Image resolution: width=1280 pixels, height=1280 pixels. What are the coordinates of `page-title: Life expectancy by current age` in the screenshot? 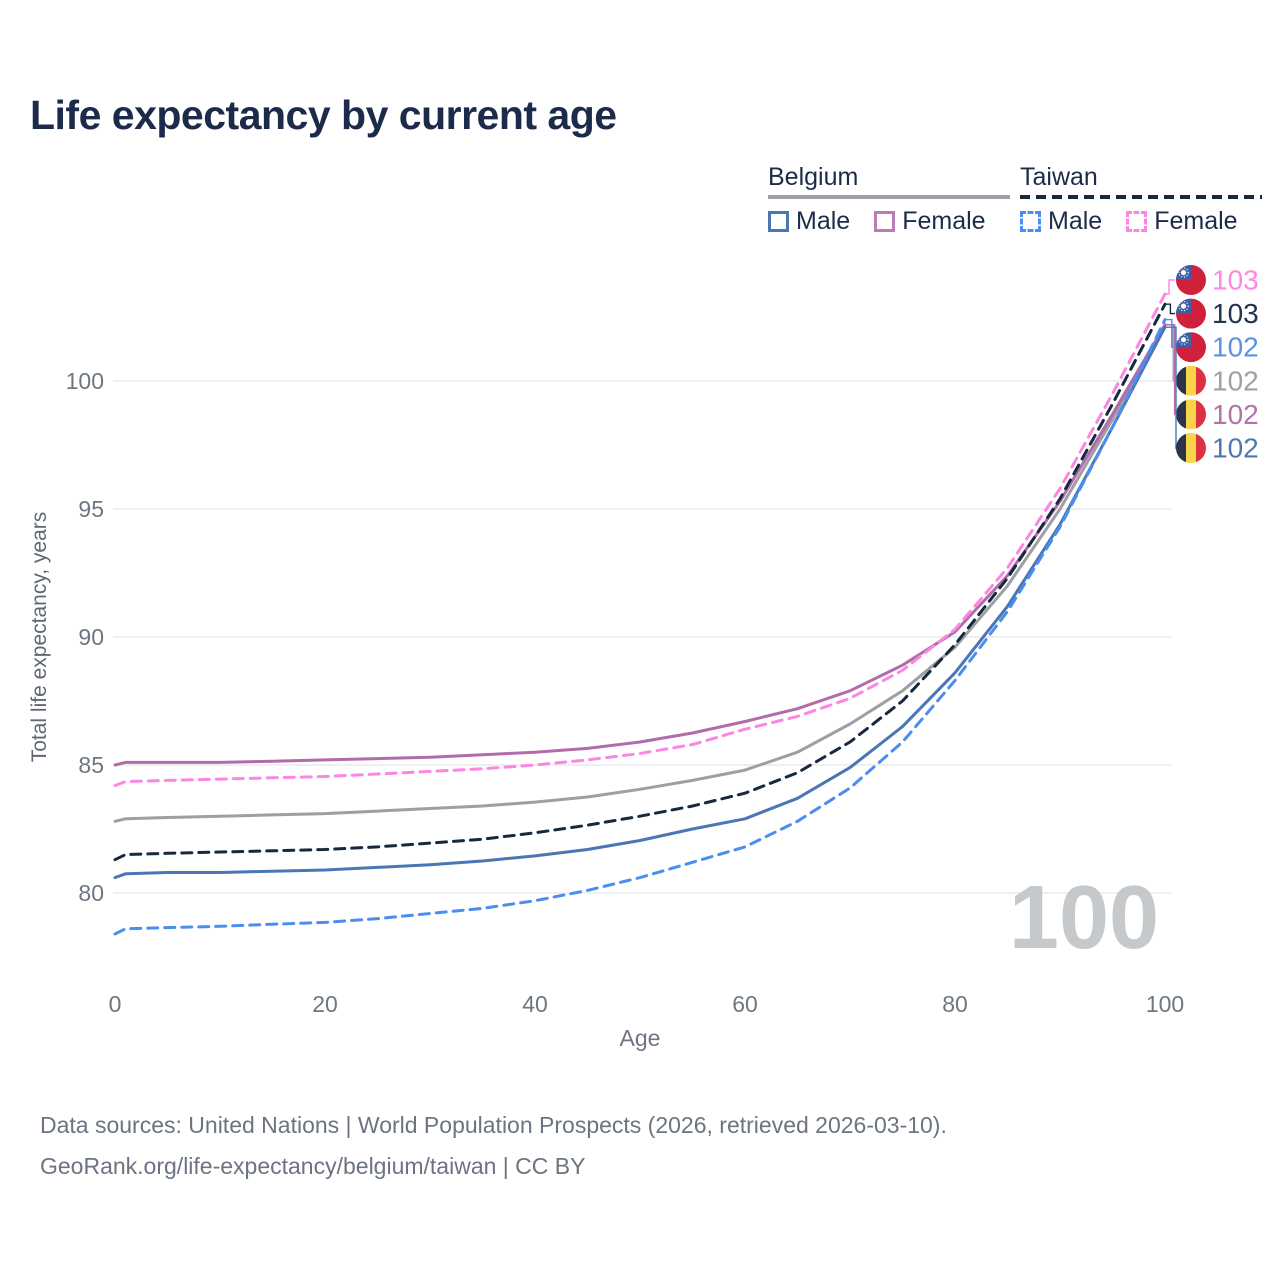 It's located at (323, 115).